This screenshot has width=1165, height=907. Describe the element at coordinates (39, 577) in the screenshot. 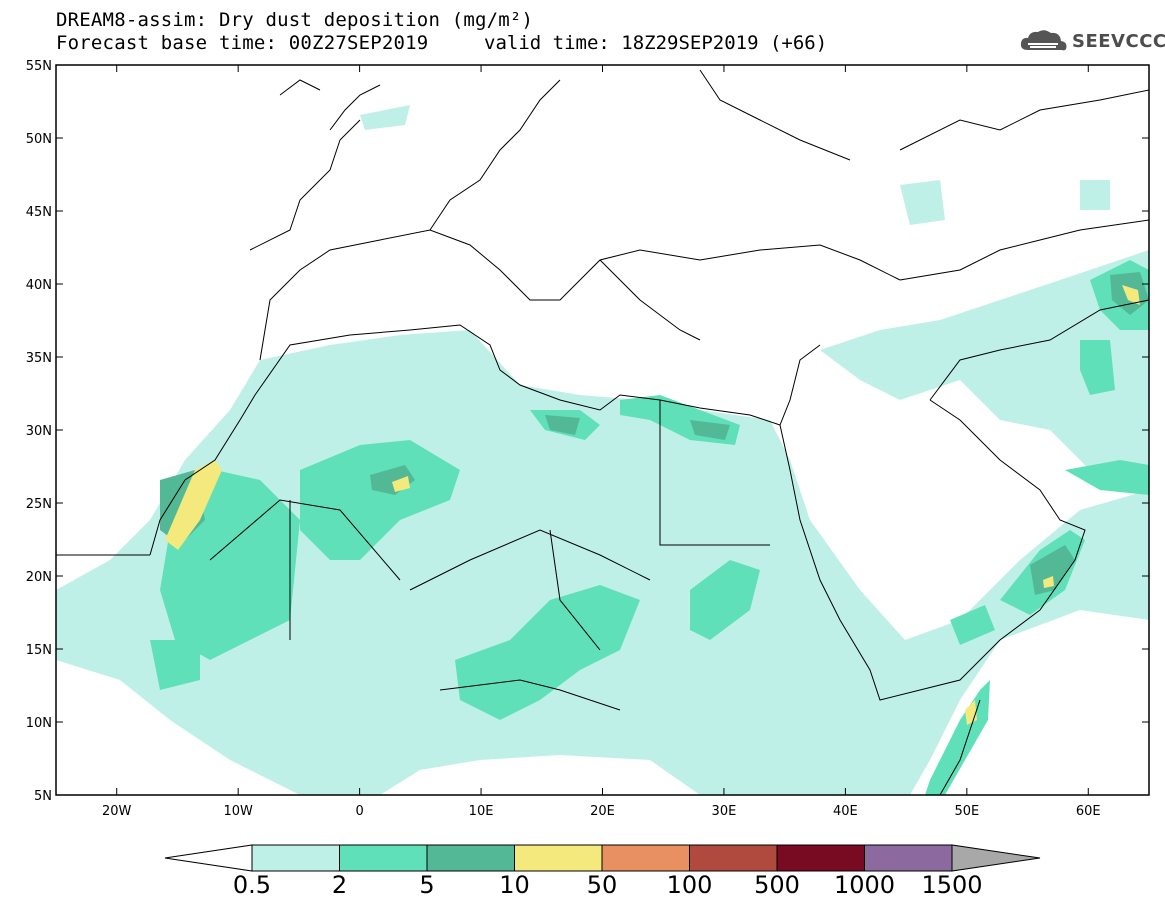

I see `lat-label: 20N` at that location.